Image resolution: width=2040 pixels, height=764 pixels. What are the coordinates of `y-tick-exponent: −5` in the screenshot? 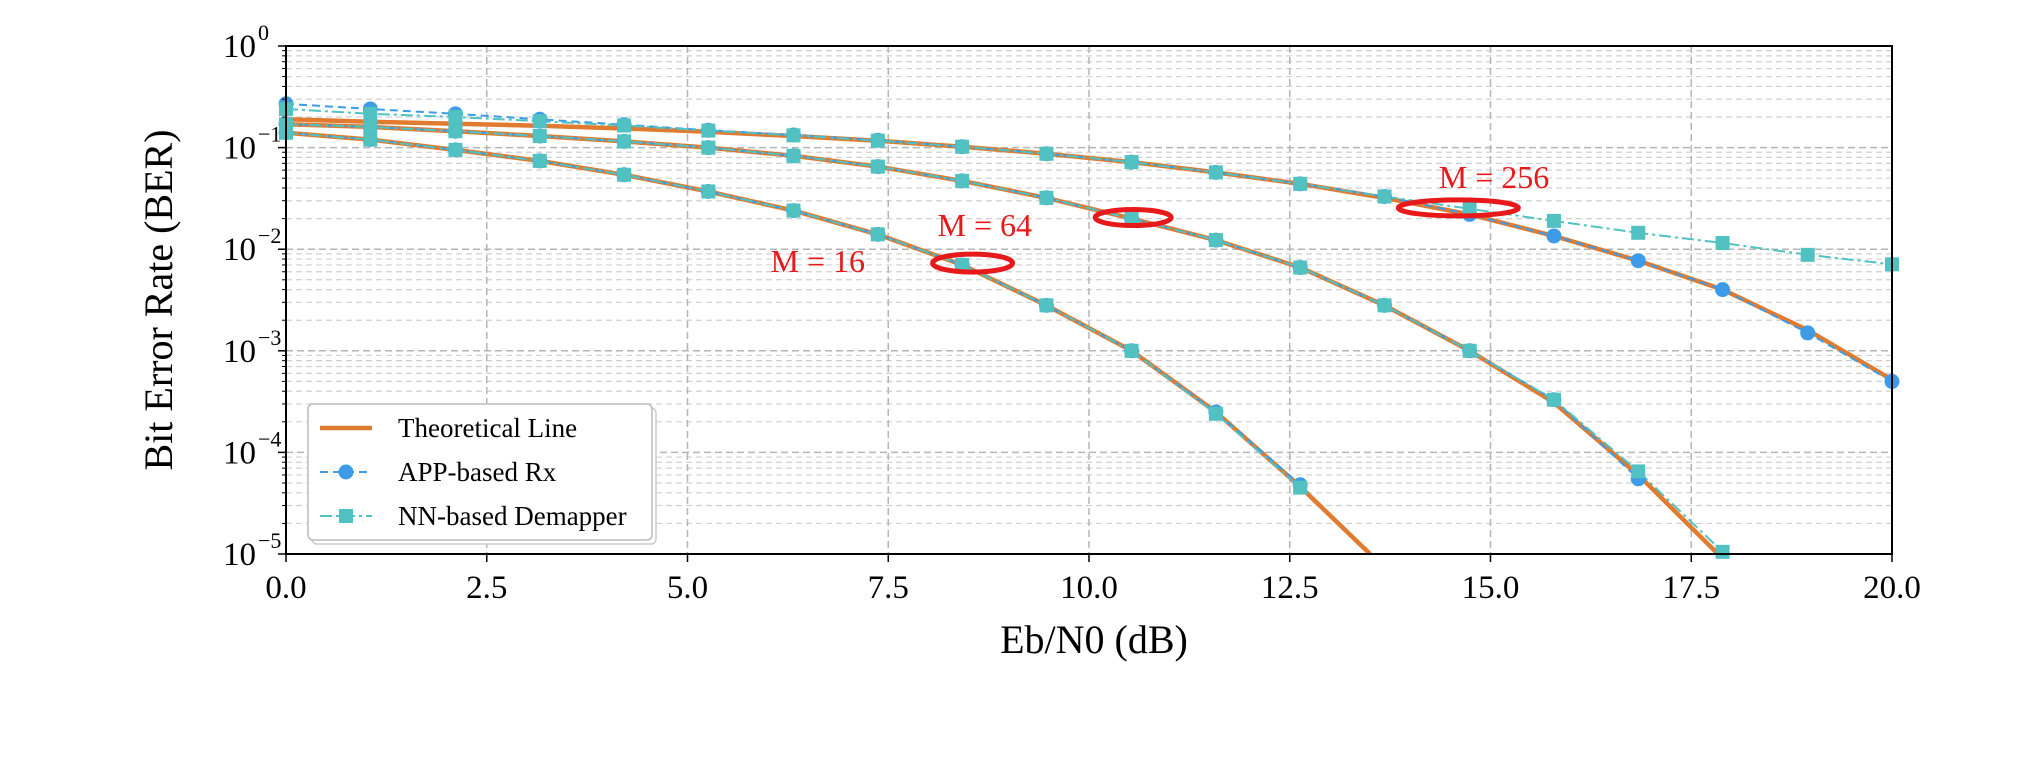 It's located at (269, 540).